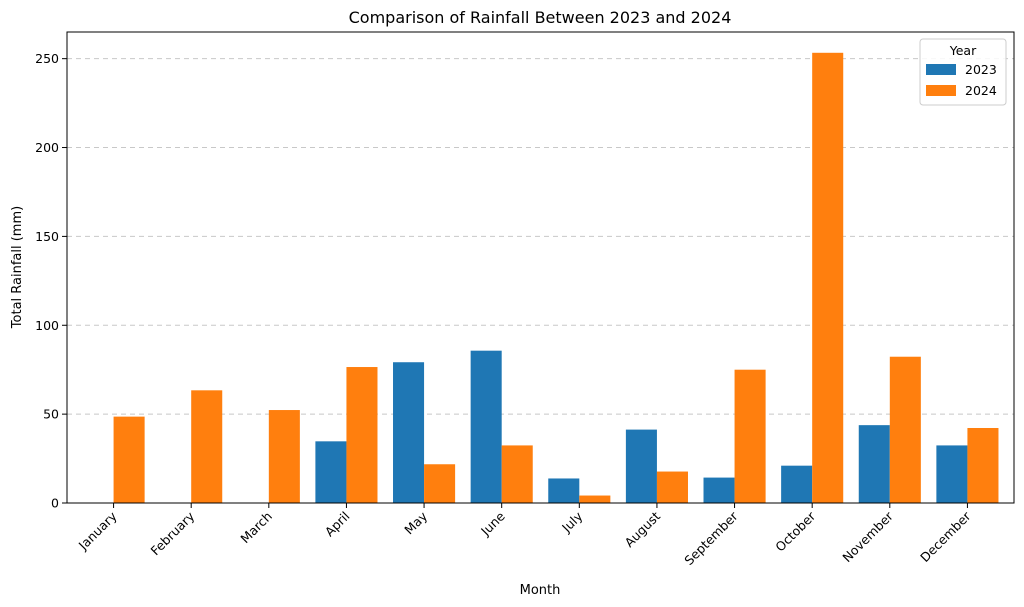 The width and height of the screenshot is (1024, 607). What do you see at coordinates (711, 538) in the screenshot?
I see `x-tick-label: September` at bounding box center [711, 538].